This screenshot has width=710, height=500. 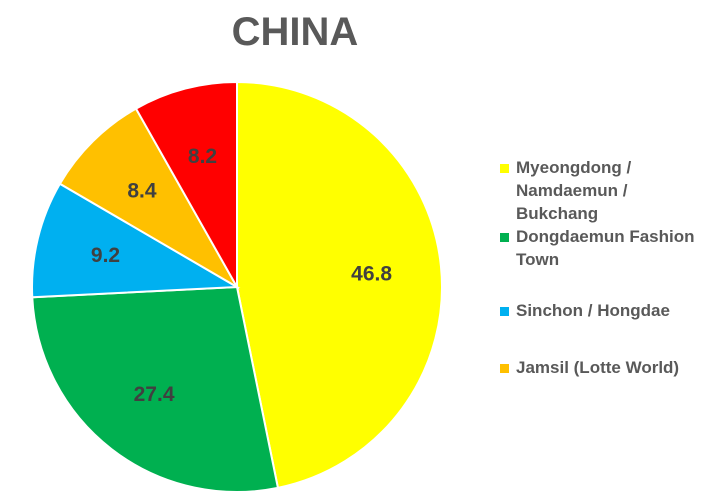 I want to click on slice-data-label: 46.8, so click(x=371, y=273).